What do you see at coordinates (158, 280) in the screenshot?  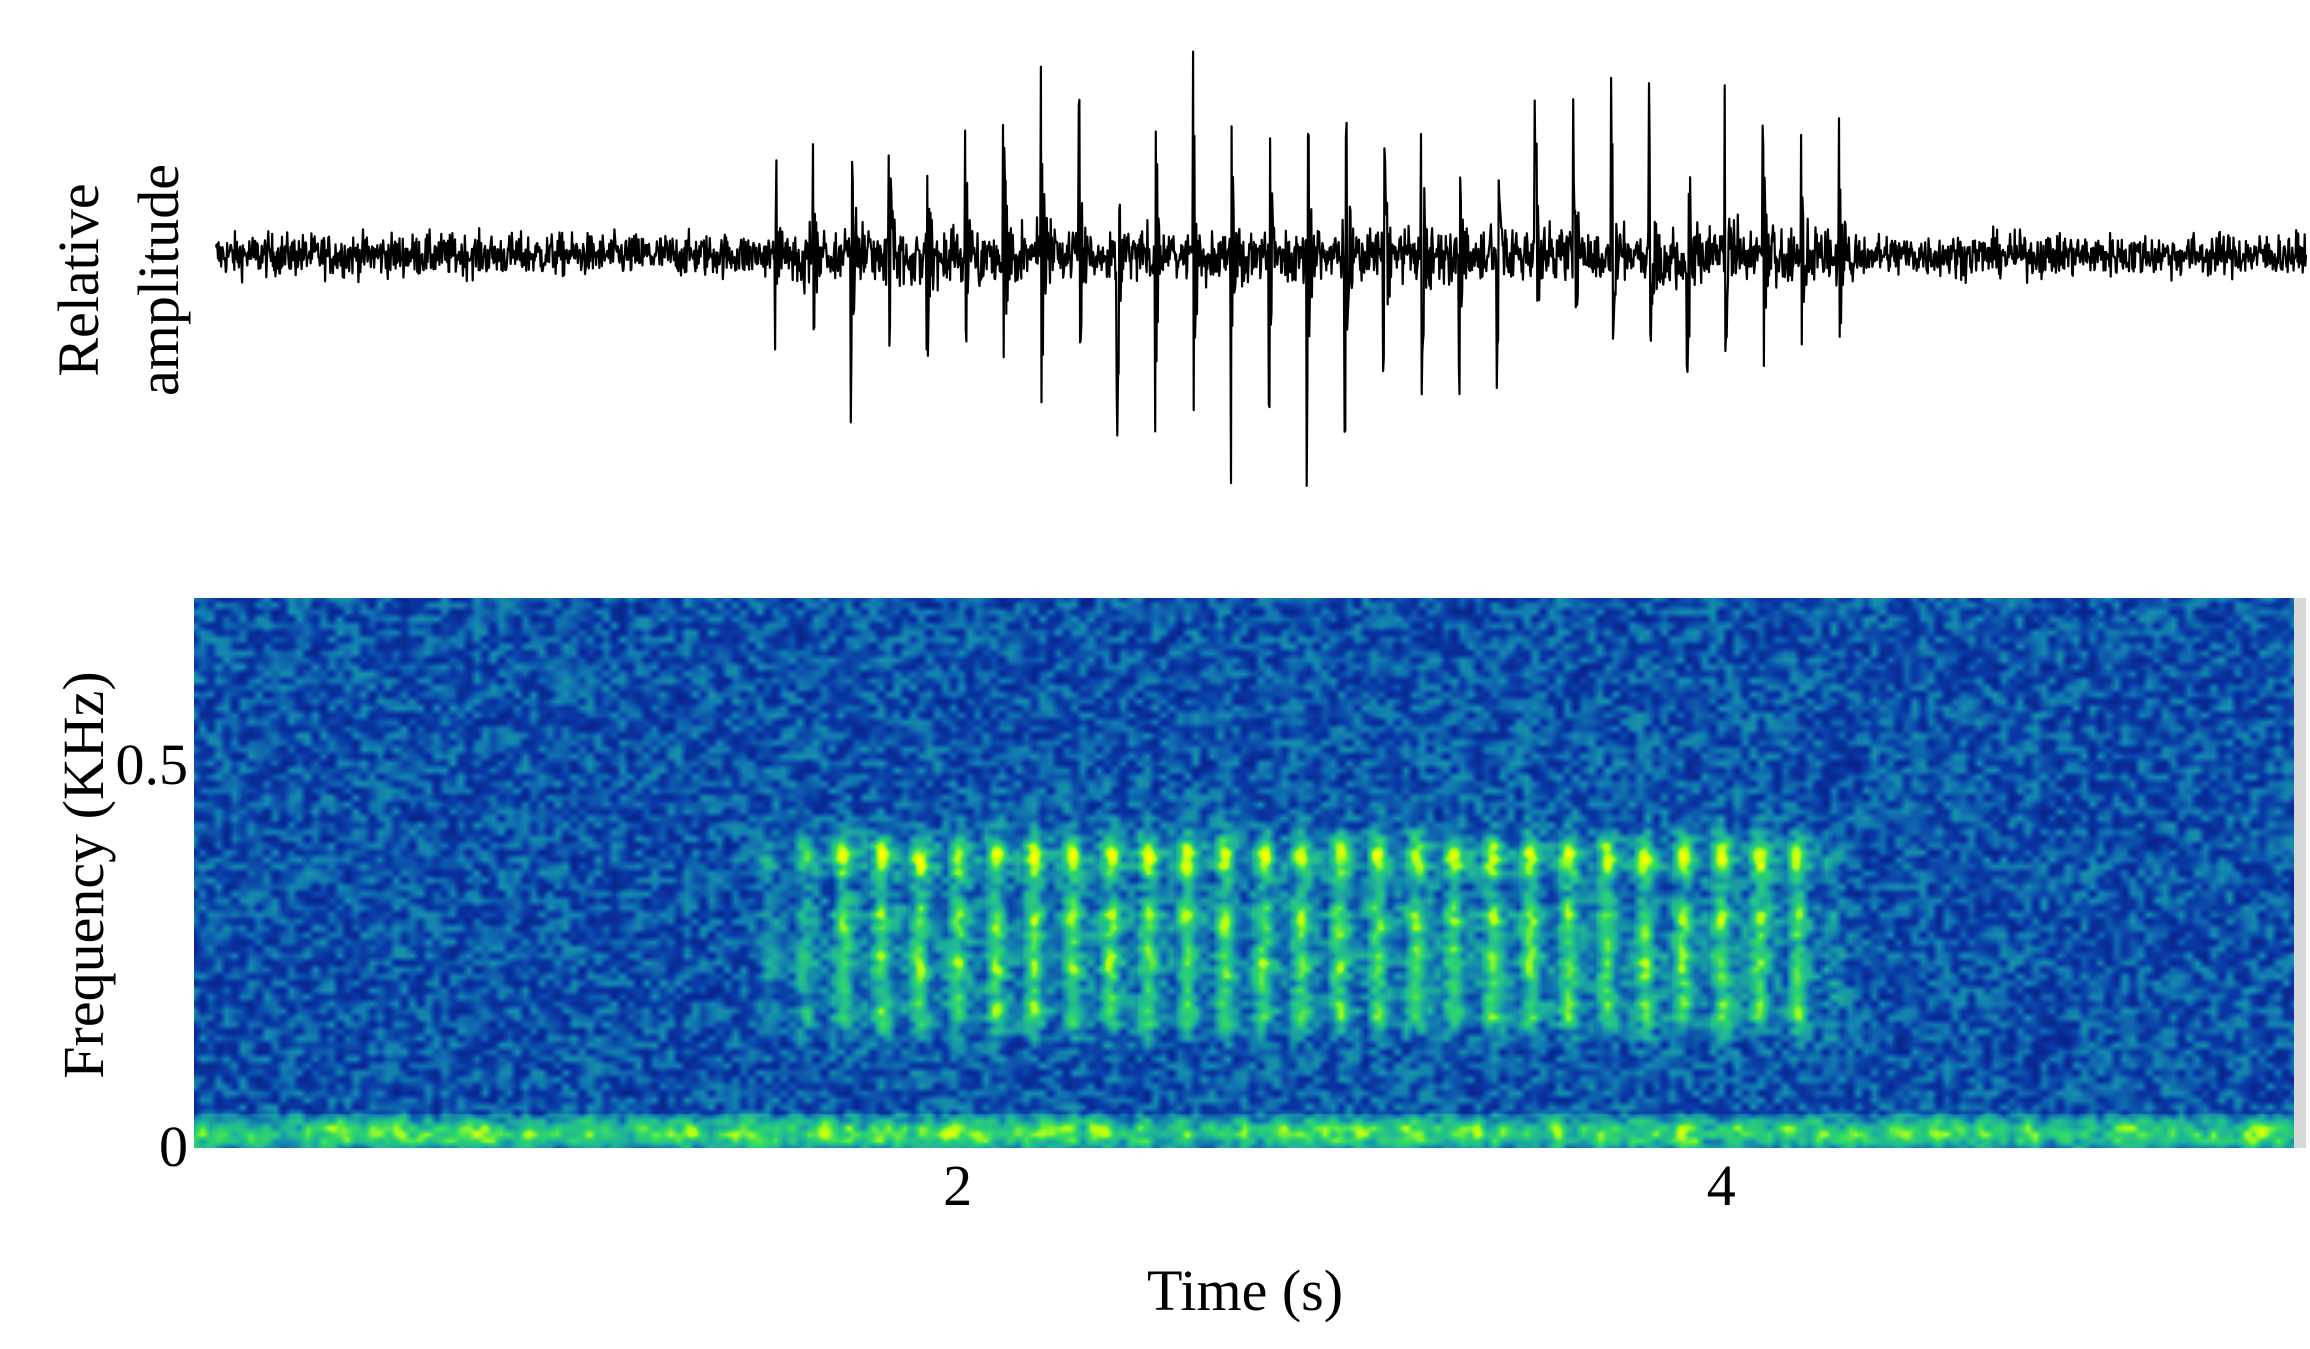 I see `waveform-ylabel-line2: amplitude` at bounding box center [158, 280].